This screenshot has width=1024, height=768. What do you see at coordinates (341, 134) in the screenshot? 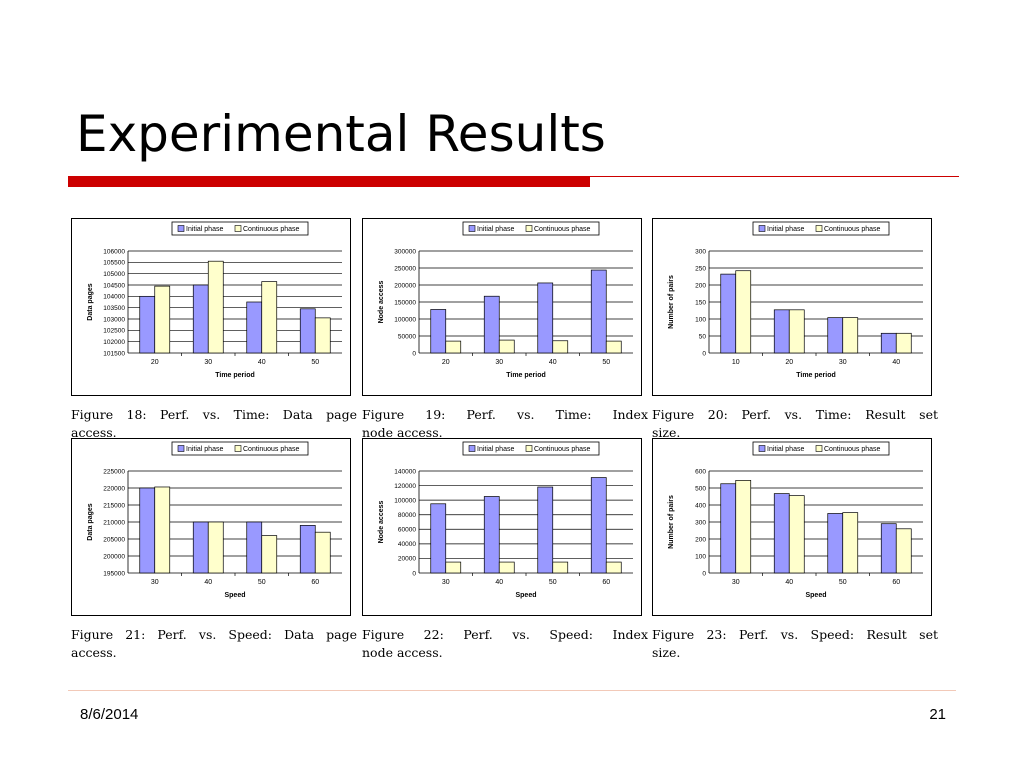
I see `slide-title: Experimental Results` at bounding box center [341, 134].